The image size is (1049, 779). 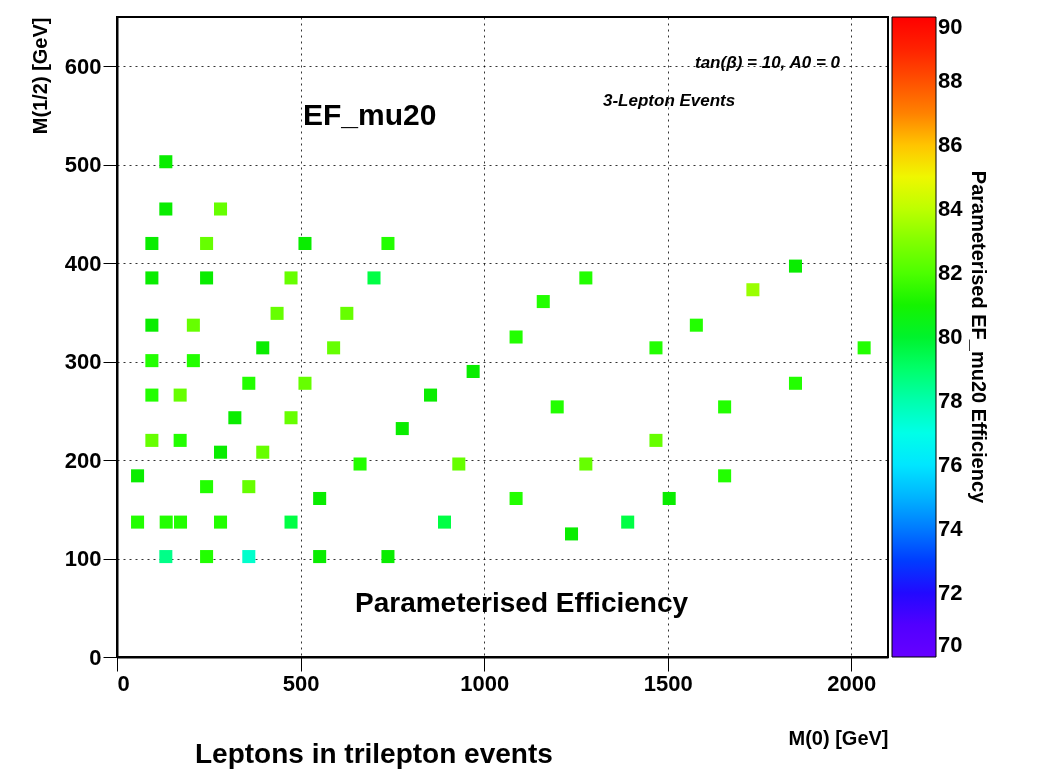 What do you see at coordinates (370, 114) in the screenshot?
I see `annotation: EF_mu20` at bounding box center [370, 114].